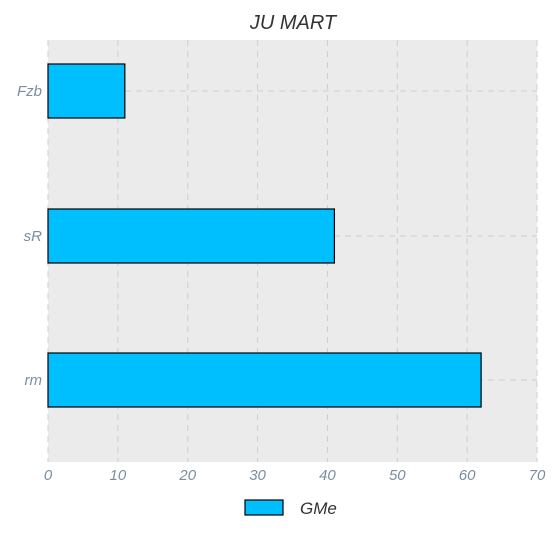 The width and height of the screenshot is (560, 560). Describe the element at coordinates (264, 380) in the screenshot. I see `bar-rm` at that location.